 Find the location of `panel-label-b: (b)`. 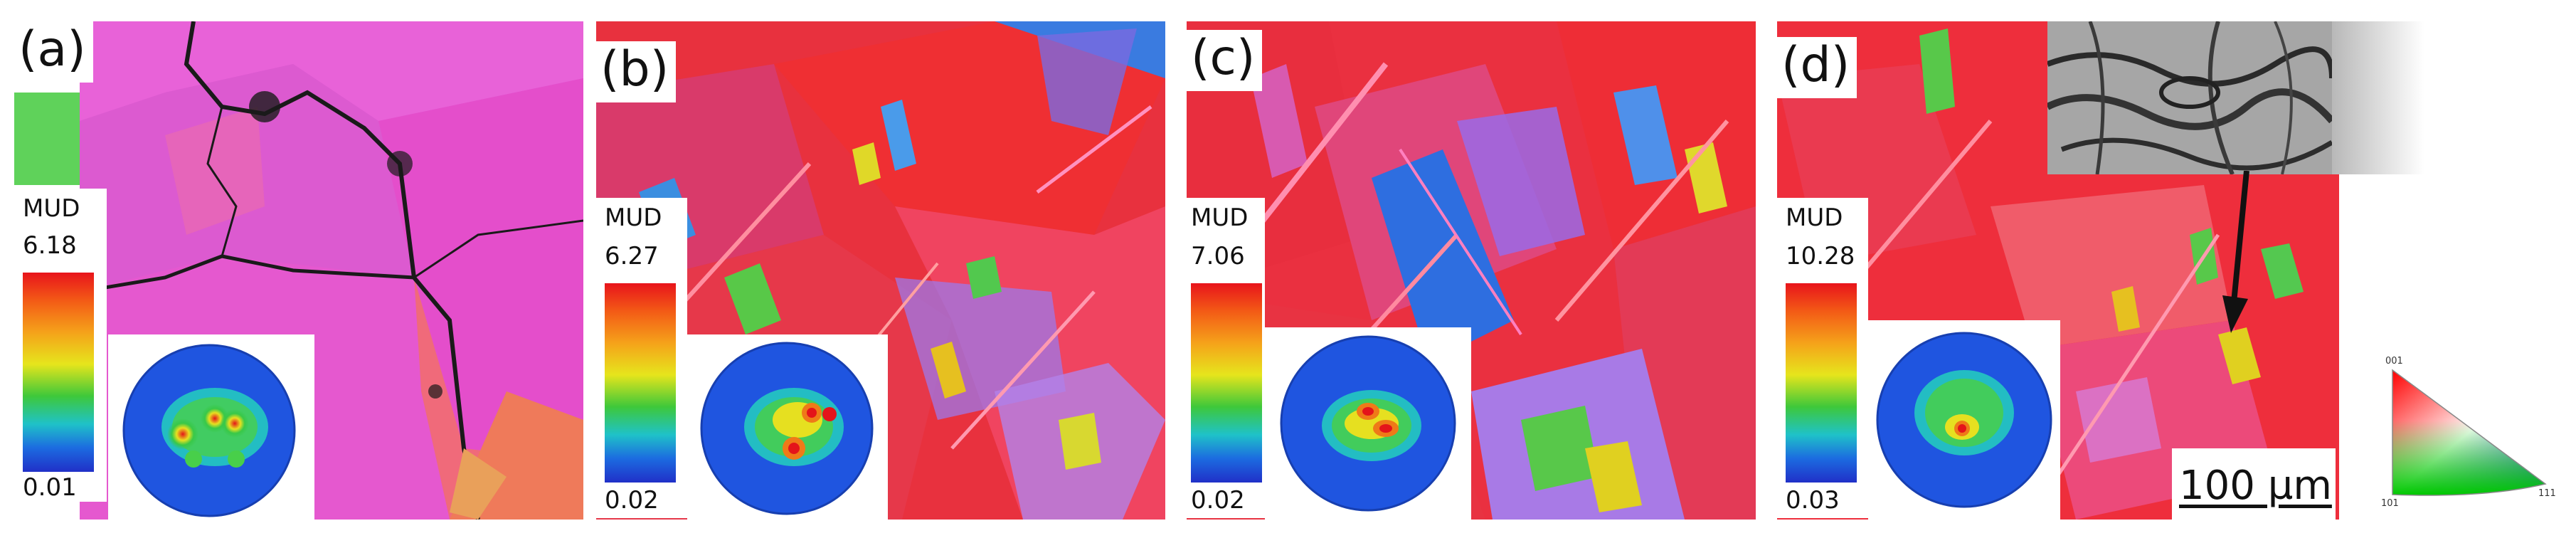

panel-label-b: (b) is located at coordinates (636, 71).